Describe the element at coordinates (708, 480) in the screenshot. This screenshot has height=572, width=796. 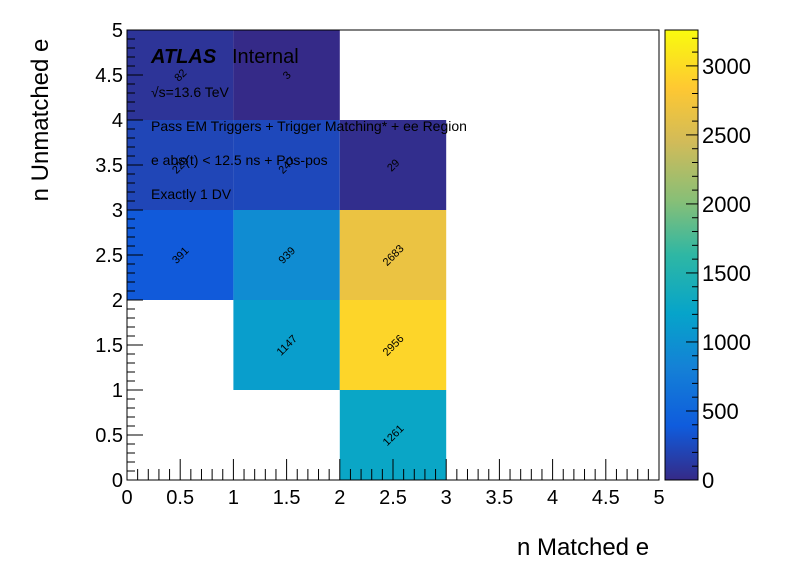
I see `colorbar-tick-label: 0` at that location.